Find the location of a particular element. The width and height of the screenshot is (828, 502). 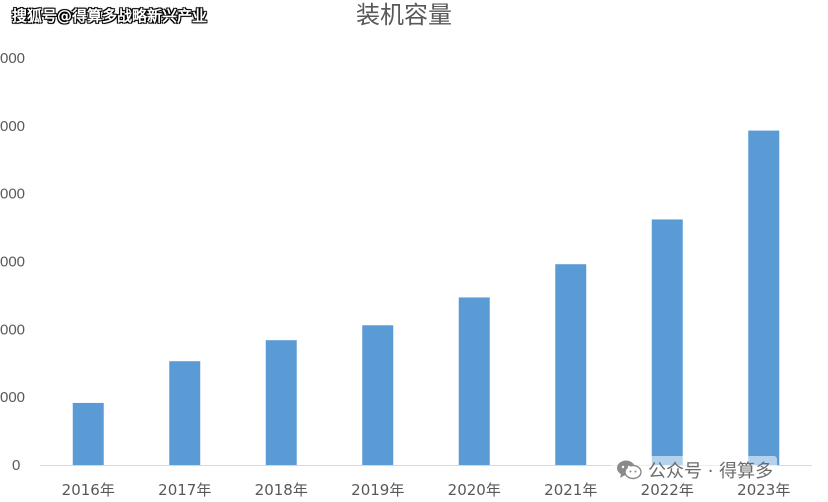

x-tick-label: 2018年 is located at coordinates (281, 490).